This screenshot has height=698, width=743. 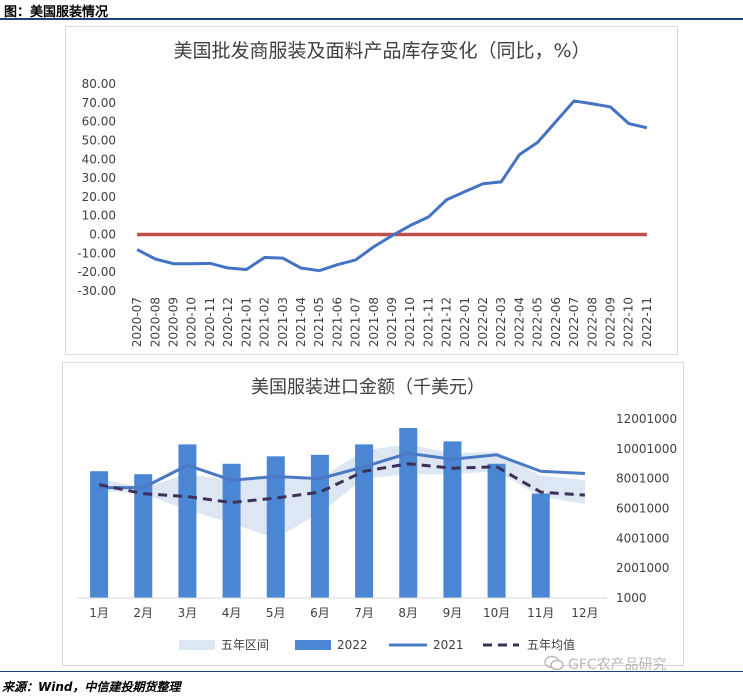 I want to click on chart2-x-tick: 5月, so click(x=276, y=613).